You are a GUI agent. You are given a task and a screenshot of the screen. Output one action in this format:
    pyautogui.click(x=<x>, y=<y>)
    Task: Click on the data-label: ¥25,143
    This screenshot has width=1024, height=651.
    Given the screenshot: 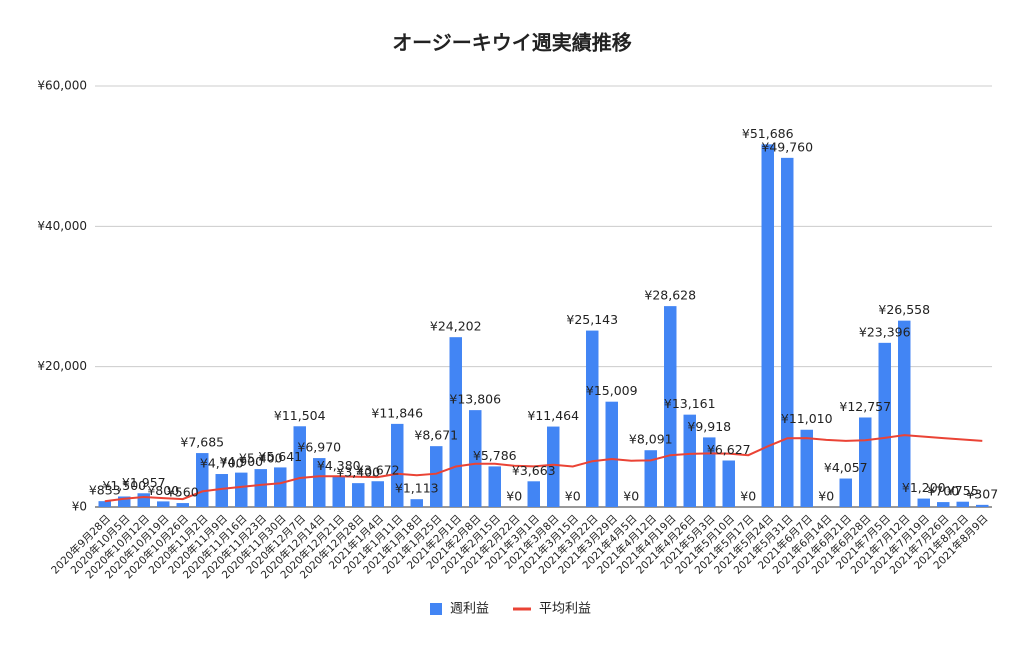 What is the action you would take?
    pyautogui.click(x=592, y=319)
    